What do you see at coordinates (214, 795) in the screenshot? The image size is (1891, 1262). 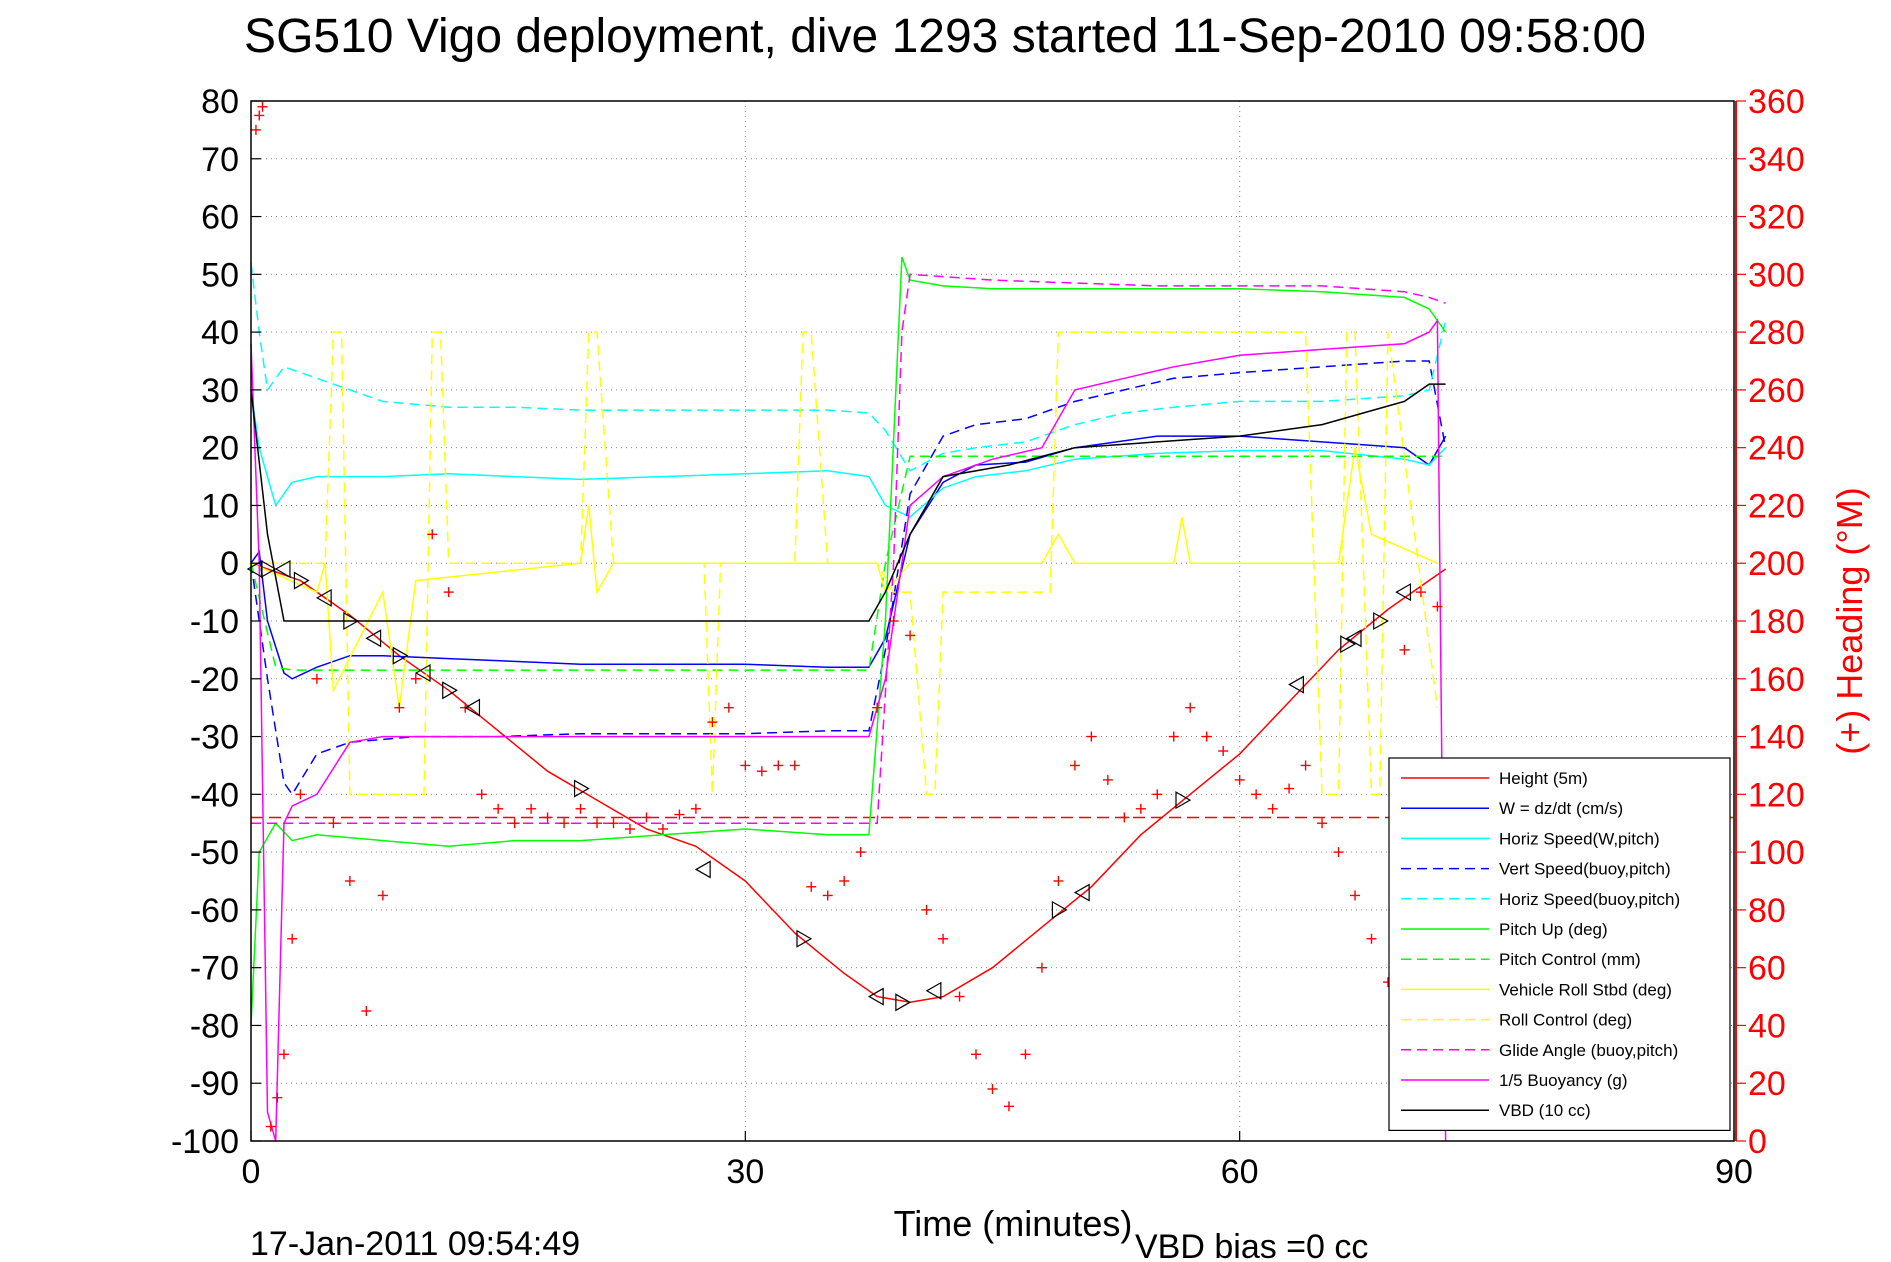 I see `y-tick-label: -40` at bounding box center [214, 795].